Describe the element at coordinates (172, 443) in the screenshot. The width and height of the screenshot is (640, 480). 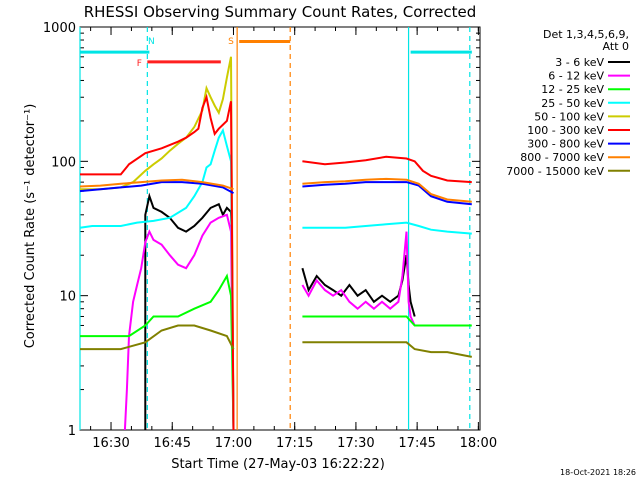
I see `x-tick-label: 16:45` at that location.